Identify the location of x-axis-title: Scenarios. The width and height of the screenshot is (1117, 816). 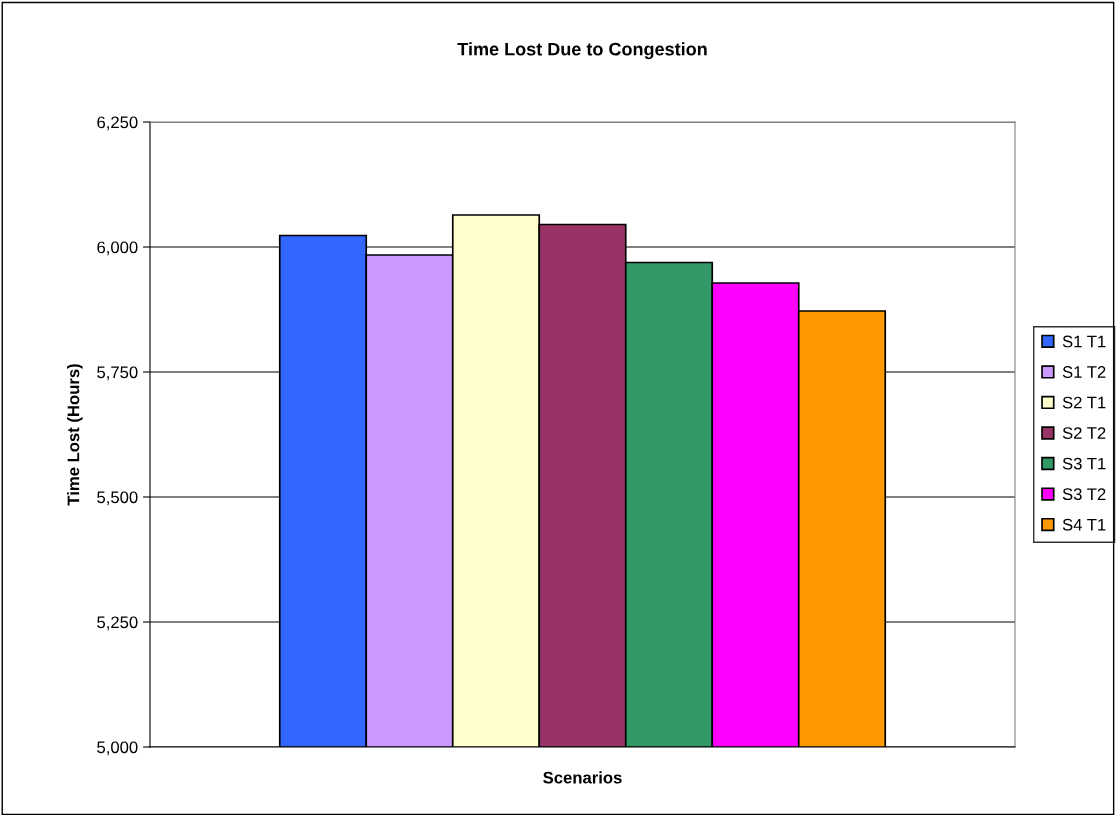
(582, 777).